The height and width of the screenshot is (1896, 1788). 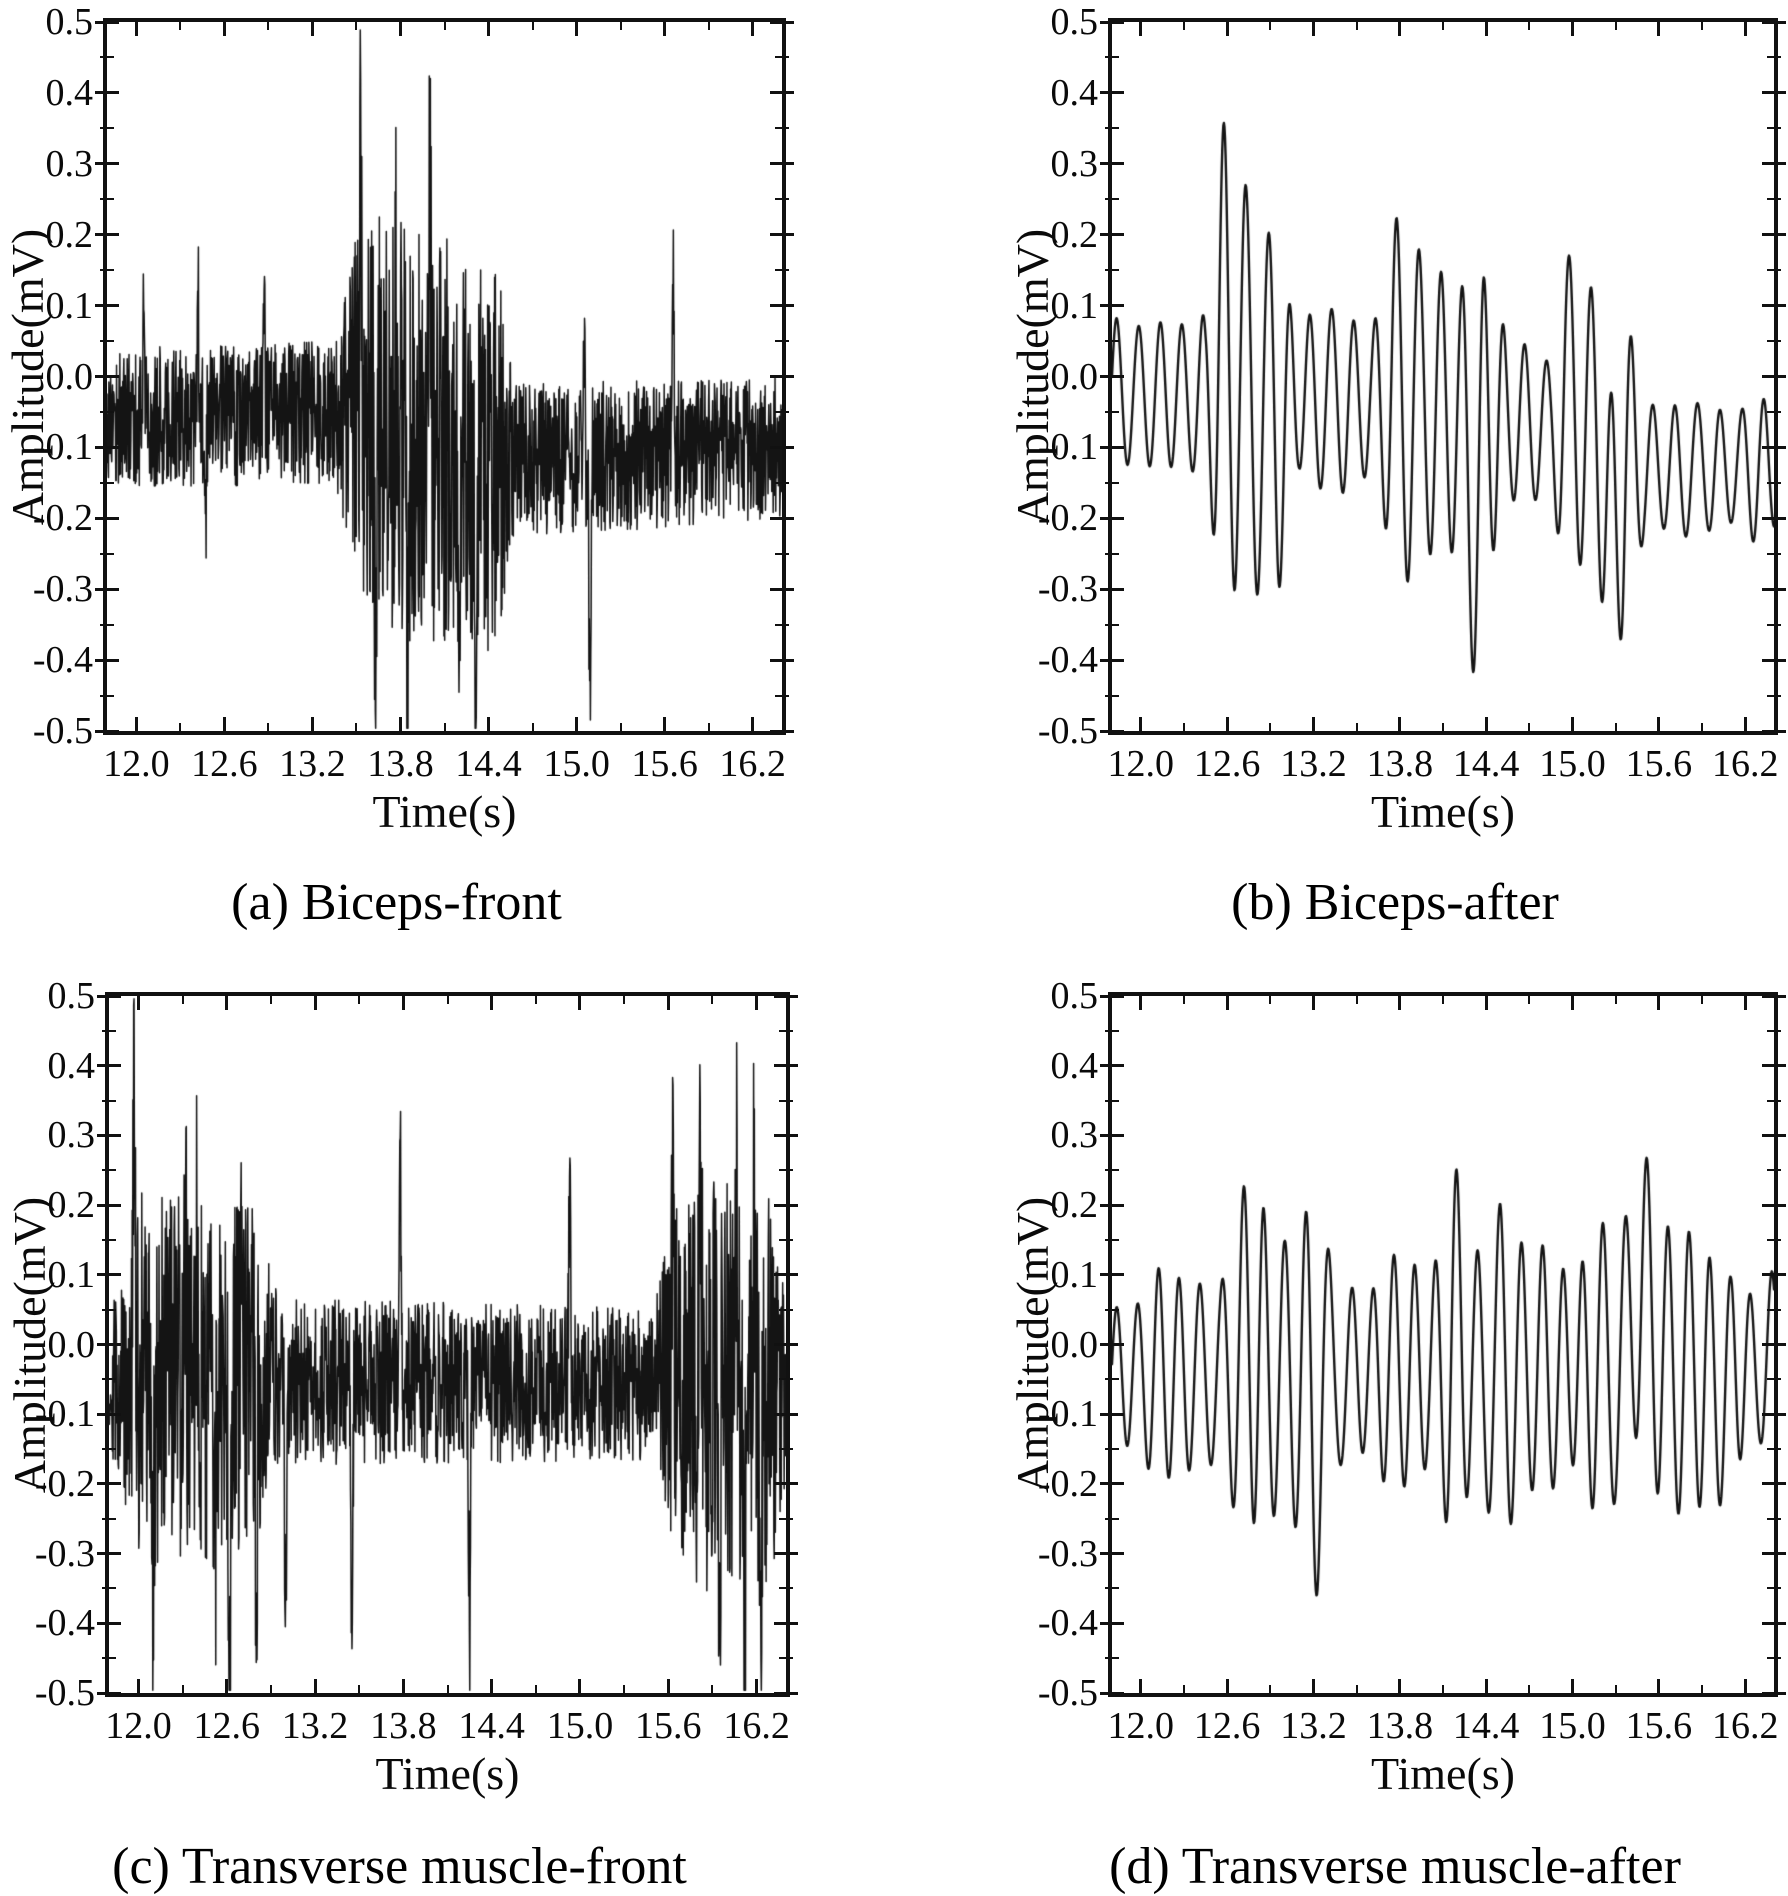 I want to click on x-tick-label: 13.8, so click(x=1400, y=1726).